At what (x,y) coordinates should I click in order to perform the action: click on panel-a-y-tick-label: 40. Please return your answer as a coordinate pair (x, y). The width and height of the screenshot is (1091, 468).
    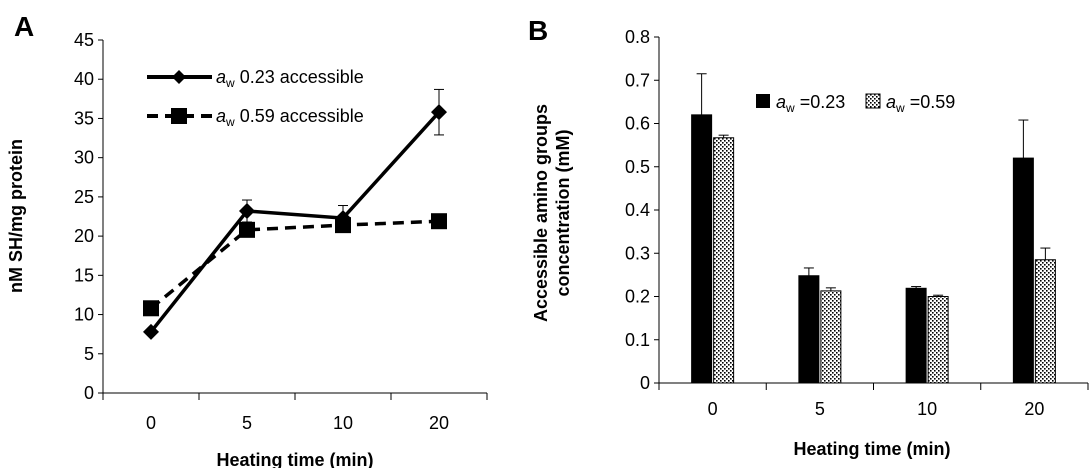
    Looking at the image, I should click on (84, 79).